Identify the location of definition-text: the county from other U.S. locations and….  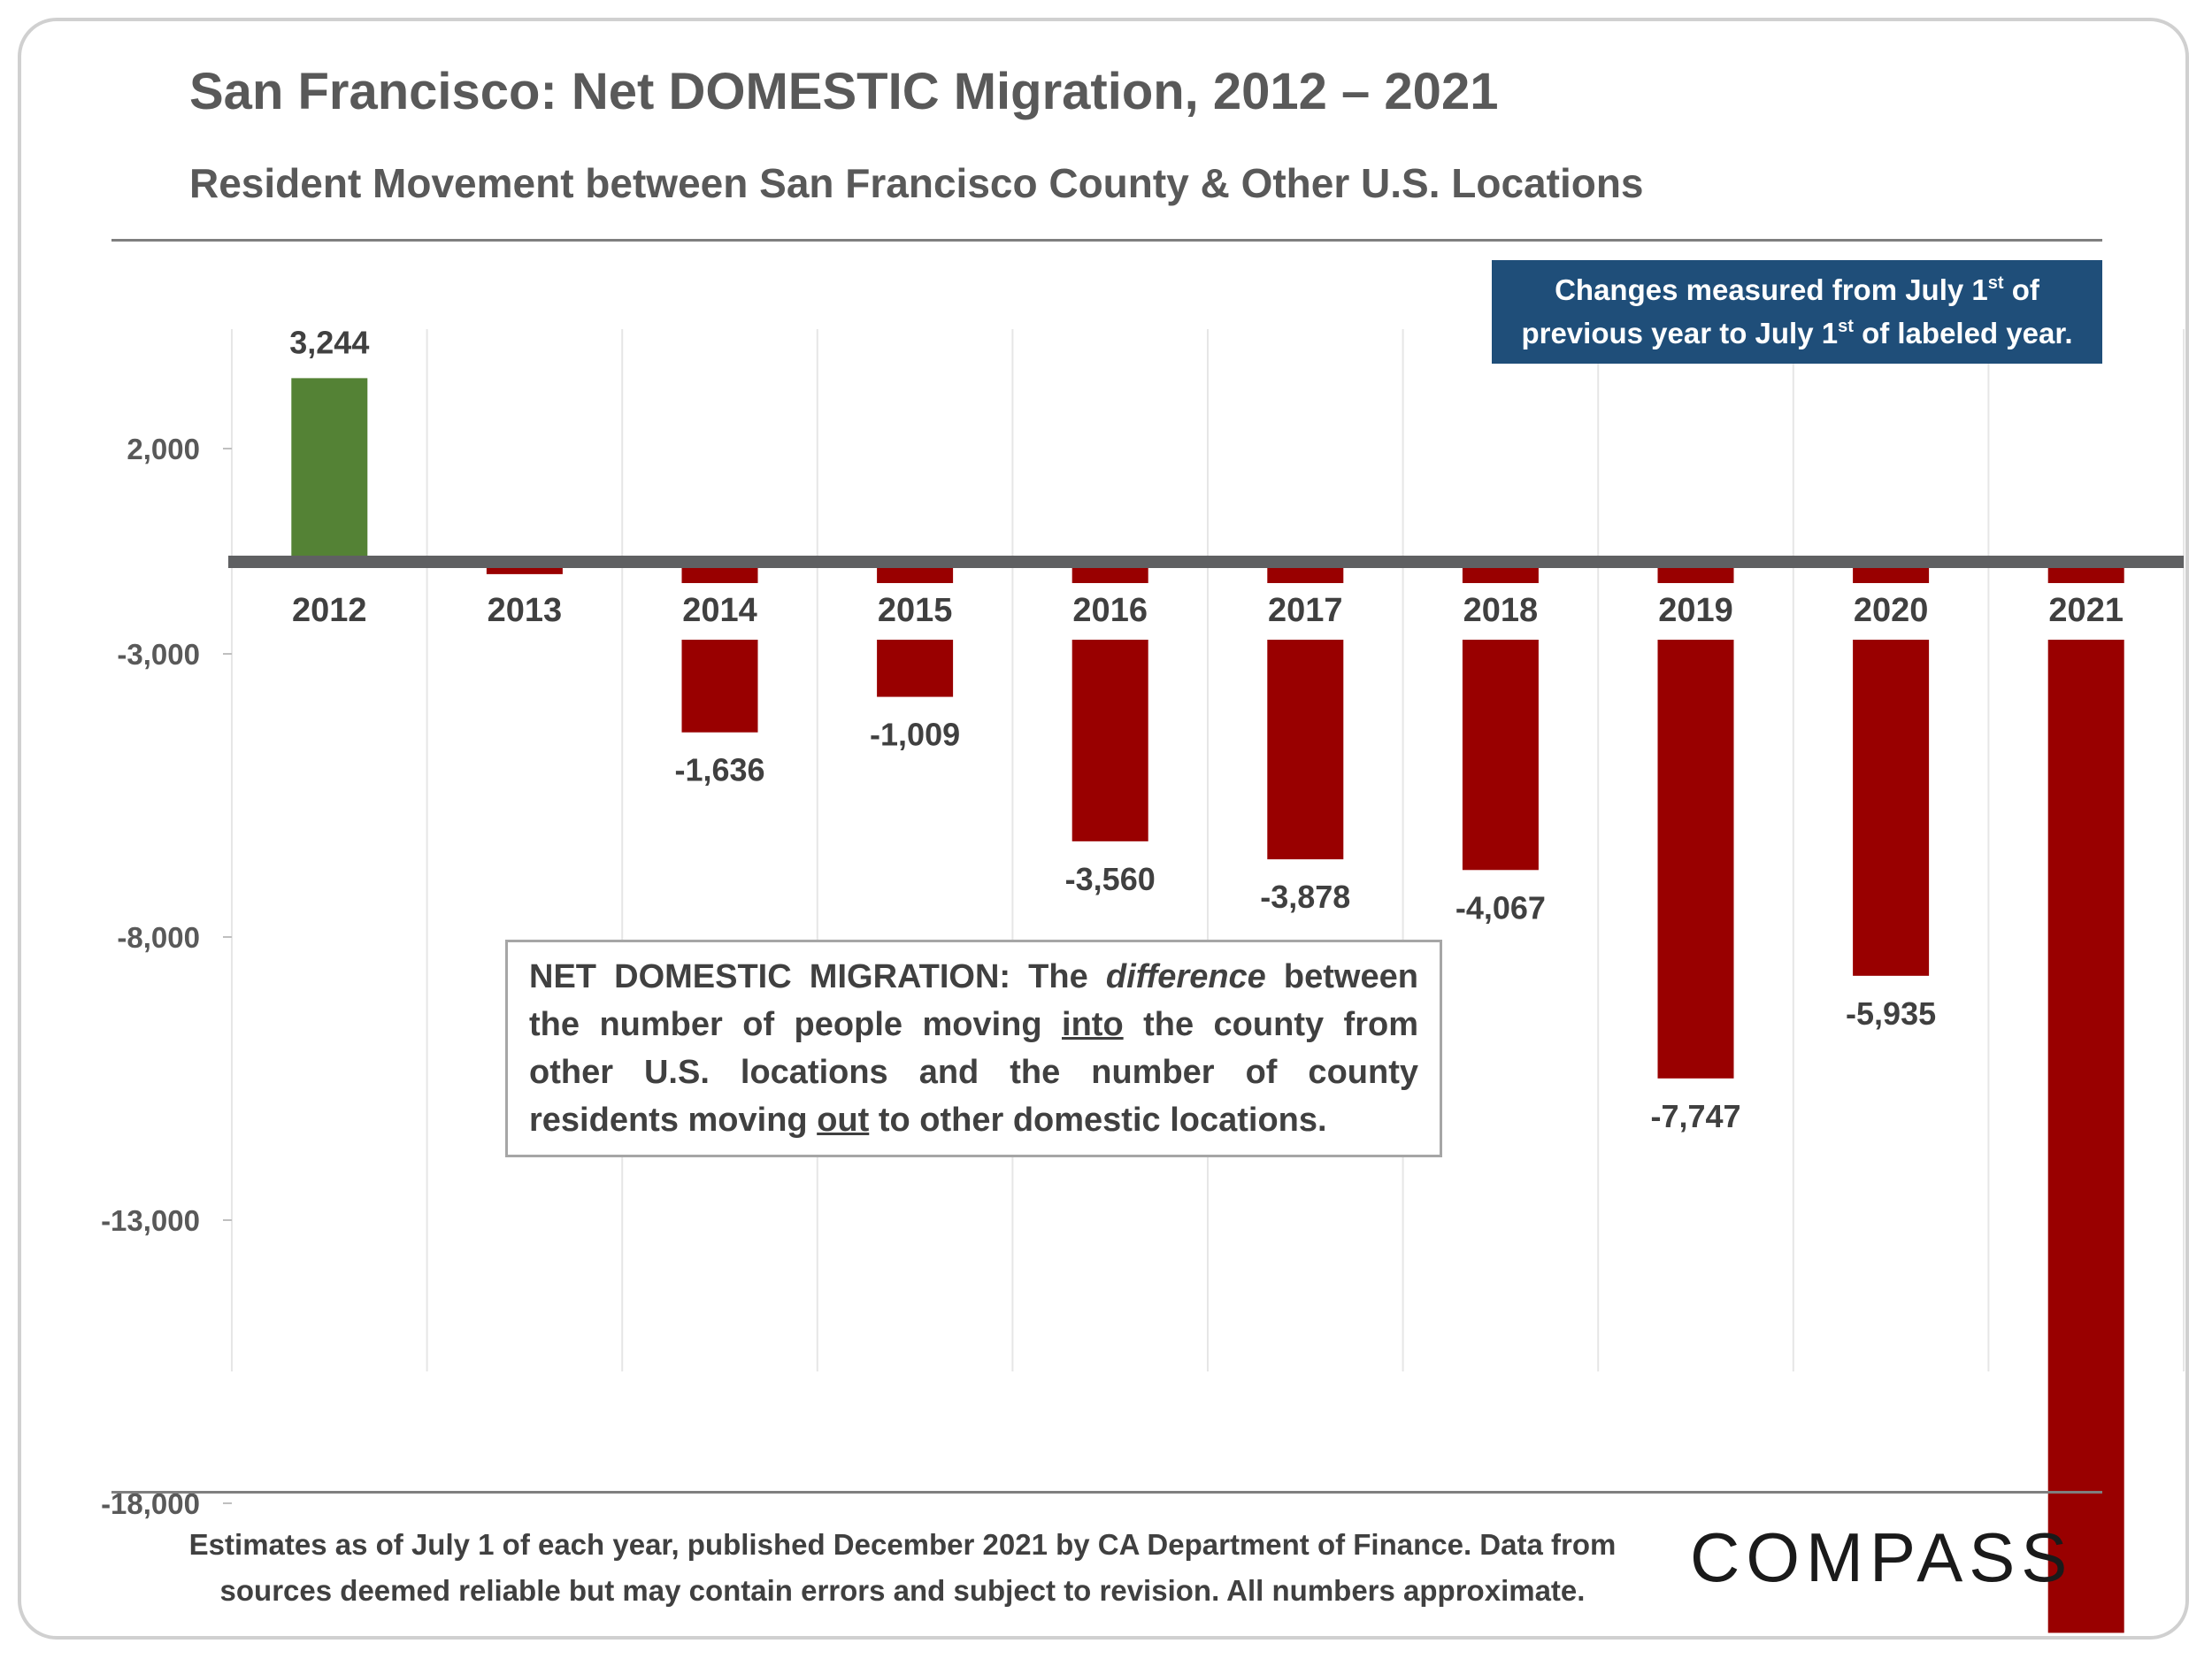
(973, 1073).